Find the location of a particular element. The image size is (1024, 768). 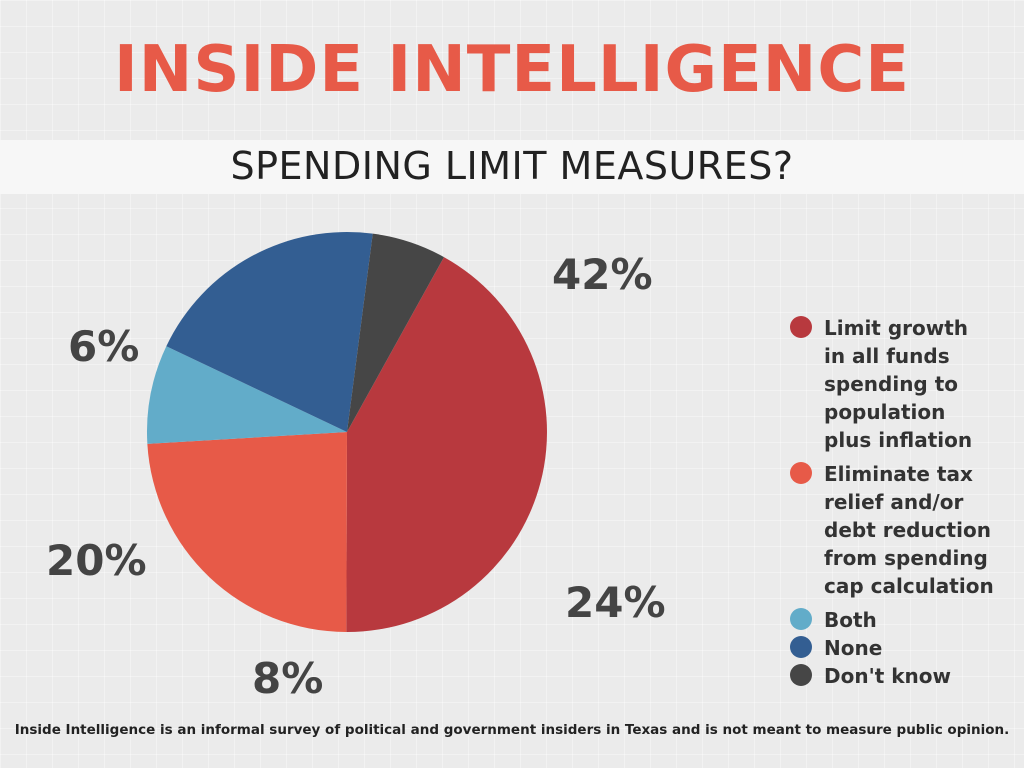

chart-subtitle: SPENDING LIMIT MEASURES? is located at coordinates (512, 166).